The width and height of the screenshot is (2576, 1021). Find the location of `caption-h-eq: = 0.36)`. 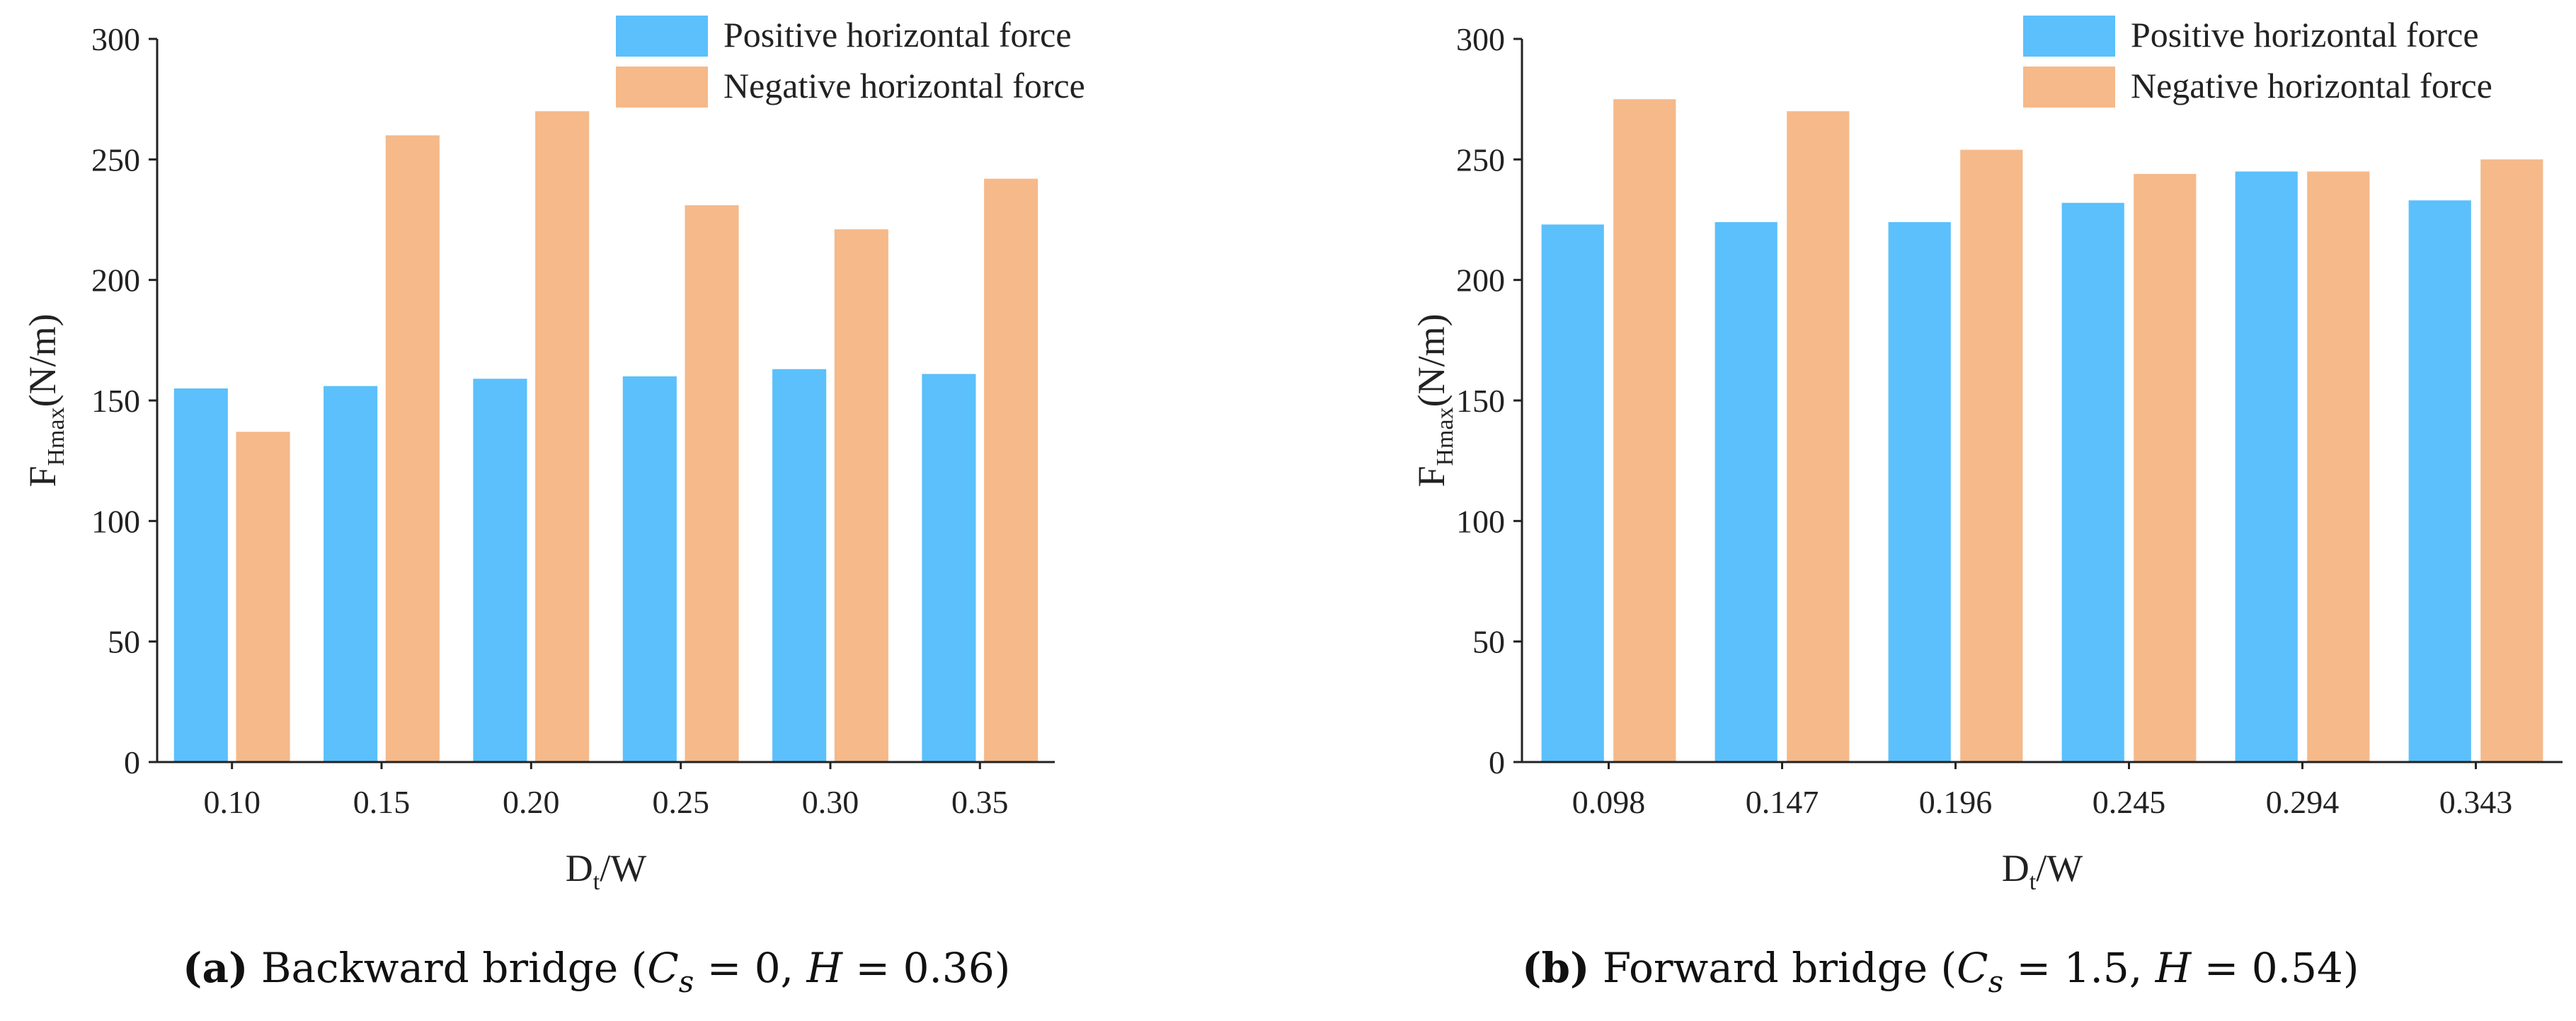

caption-h-eq: = 0.36) is located at coordinates (926, 968).